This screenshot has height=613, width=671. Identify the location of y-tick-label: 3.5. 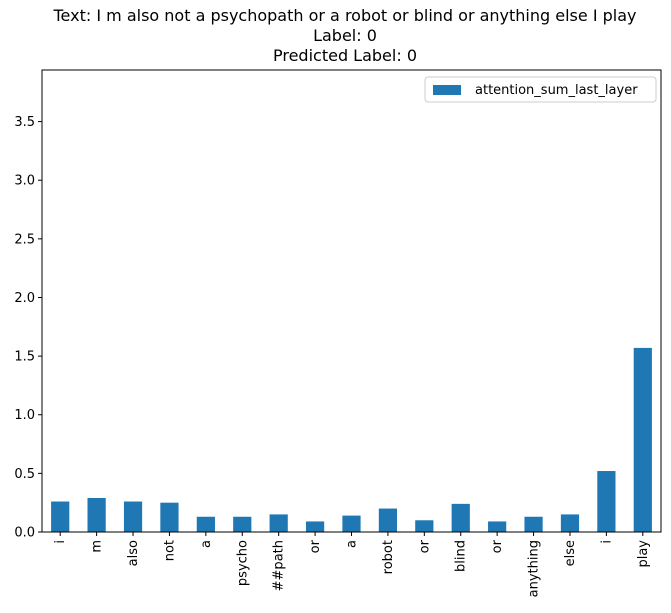
(24, 122).